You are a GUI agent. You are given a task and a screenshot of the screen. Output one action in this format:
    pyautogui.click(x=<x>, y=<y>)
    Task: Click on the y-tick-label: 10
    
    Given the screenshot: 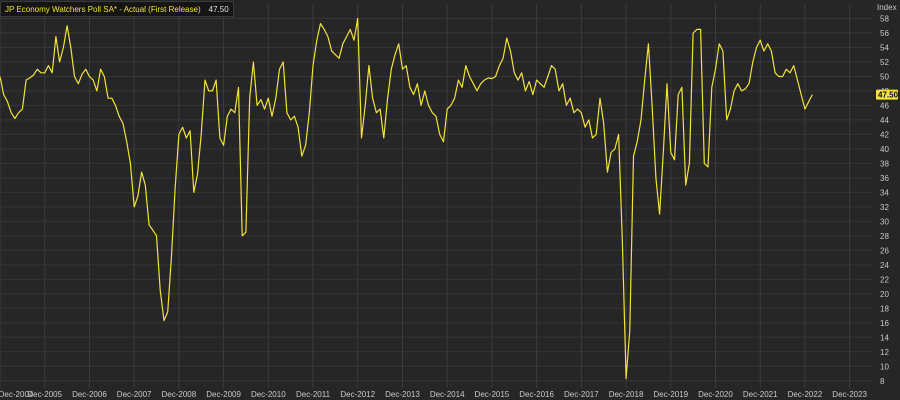 What is the action you would take?
    pyautogui.click(x=884, y=366)
    